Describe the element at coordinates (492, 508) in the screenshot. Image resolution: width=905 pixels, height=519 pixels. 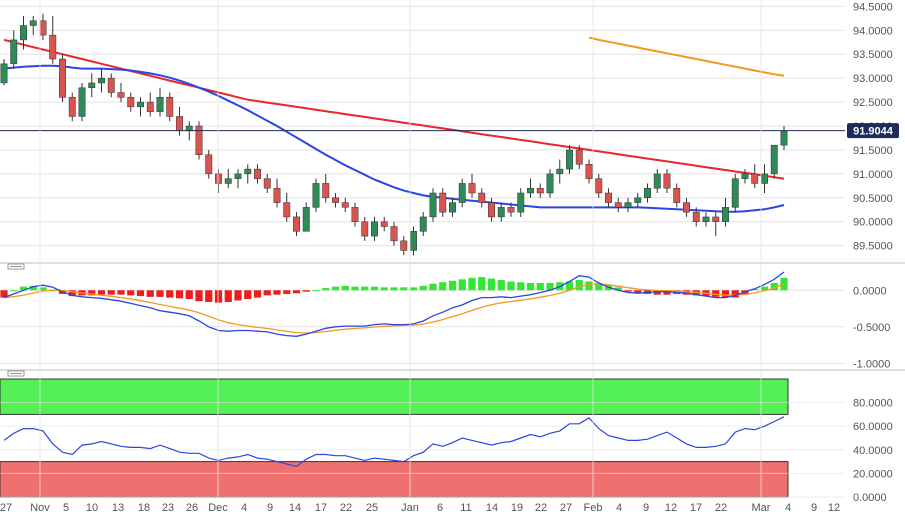
I see `x-tick-label: 14` at that location.